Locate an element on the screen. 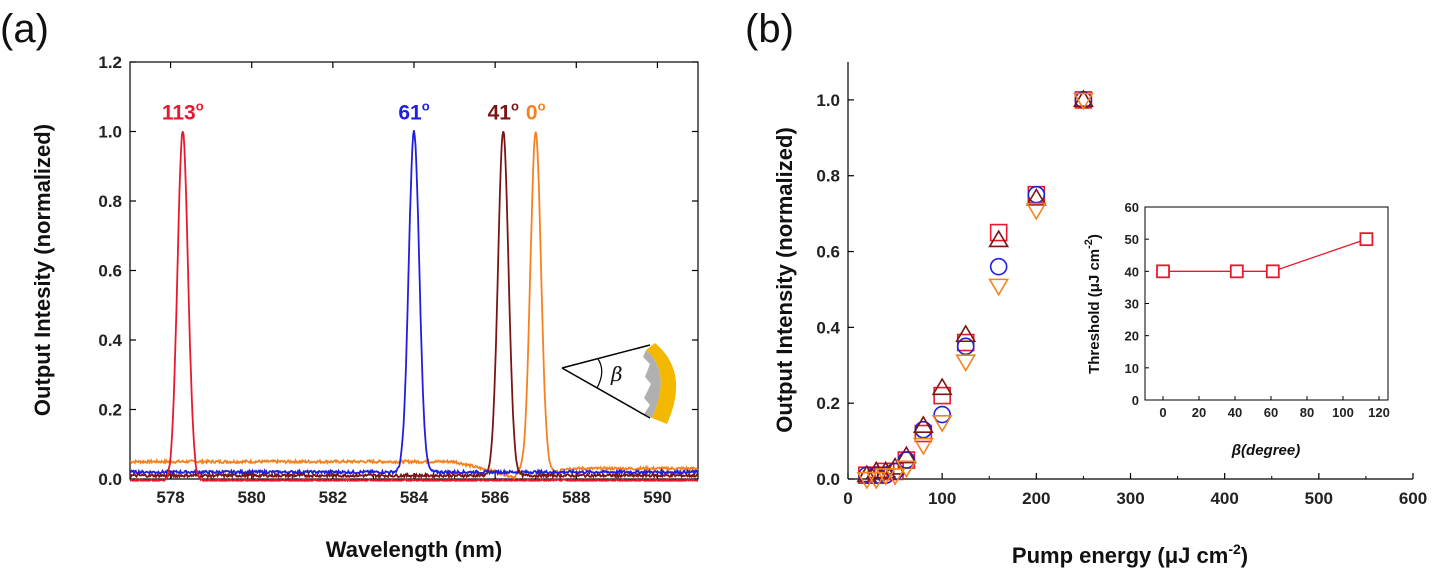  inset-ticks: 0 20 40 60 80 100 120 0 10 20 30 40 50 60 is located at coordinates (1257, 310).